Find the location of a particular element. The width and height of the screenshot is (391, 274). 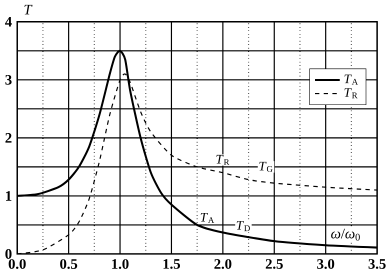

legend-label: T$_{R}$ is located at coordinates (351, 93).